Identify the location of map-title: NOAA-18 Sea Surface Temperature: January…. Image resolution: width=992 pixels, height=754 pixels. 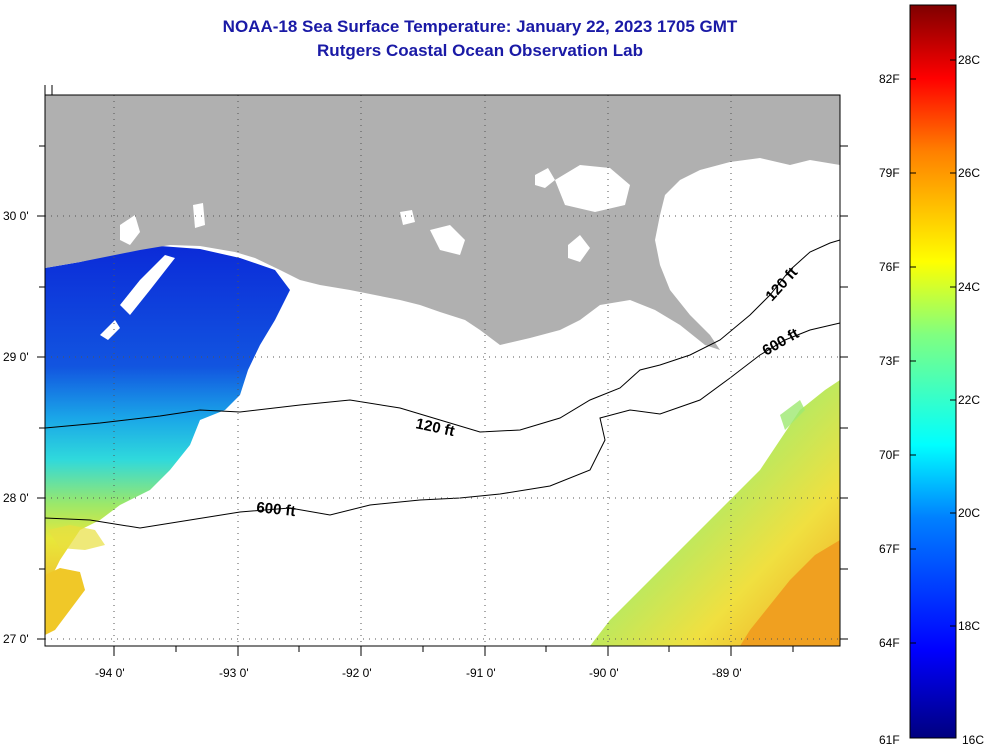
(480, 26).